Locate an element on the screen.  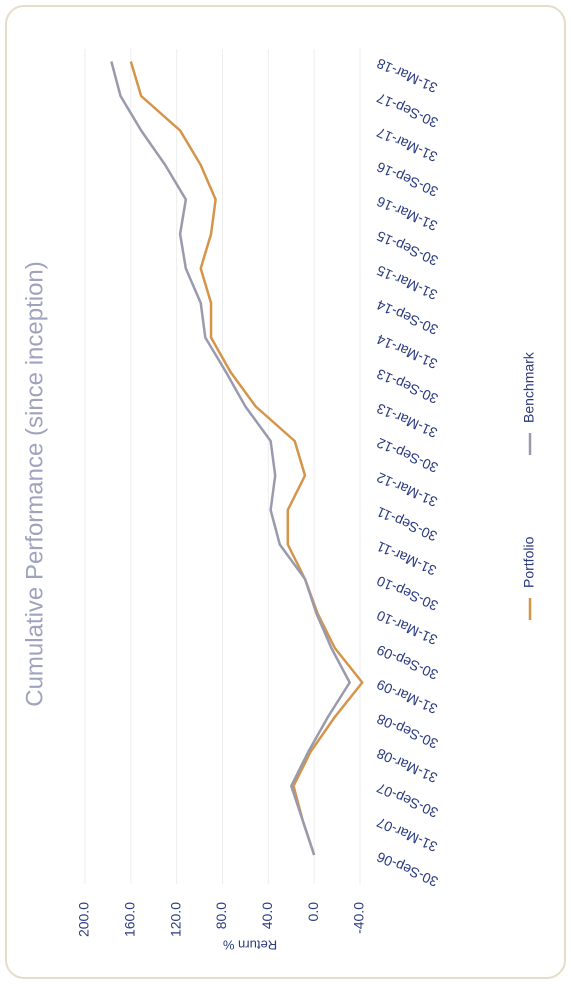
legend-label: Benchmark is located at coordinates (529, 387).